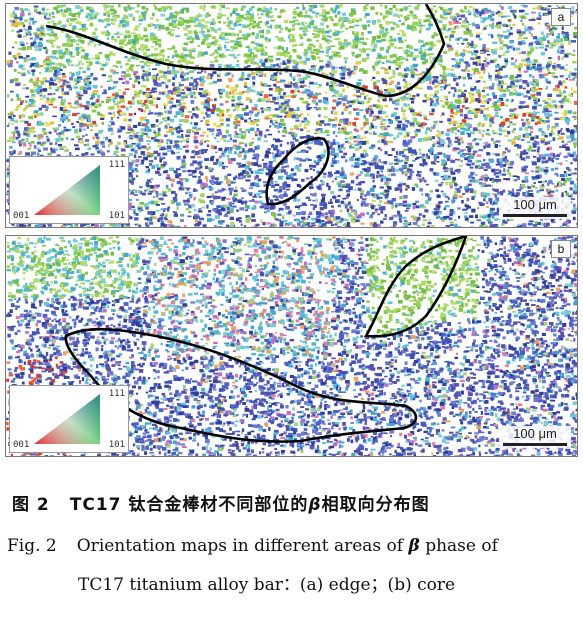  Describe the element at coordinates (21, 216) in the screenshot. I see `key-label-001-a: 001` at that location.